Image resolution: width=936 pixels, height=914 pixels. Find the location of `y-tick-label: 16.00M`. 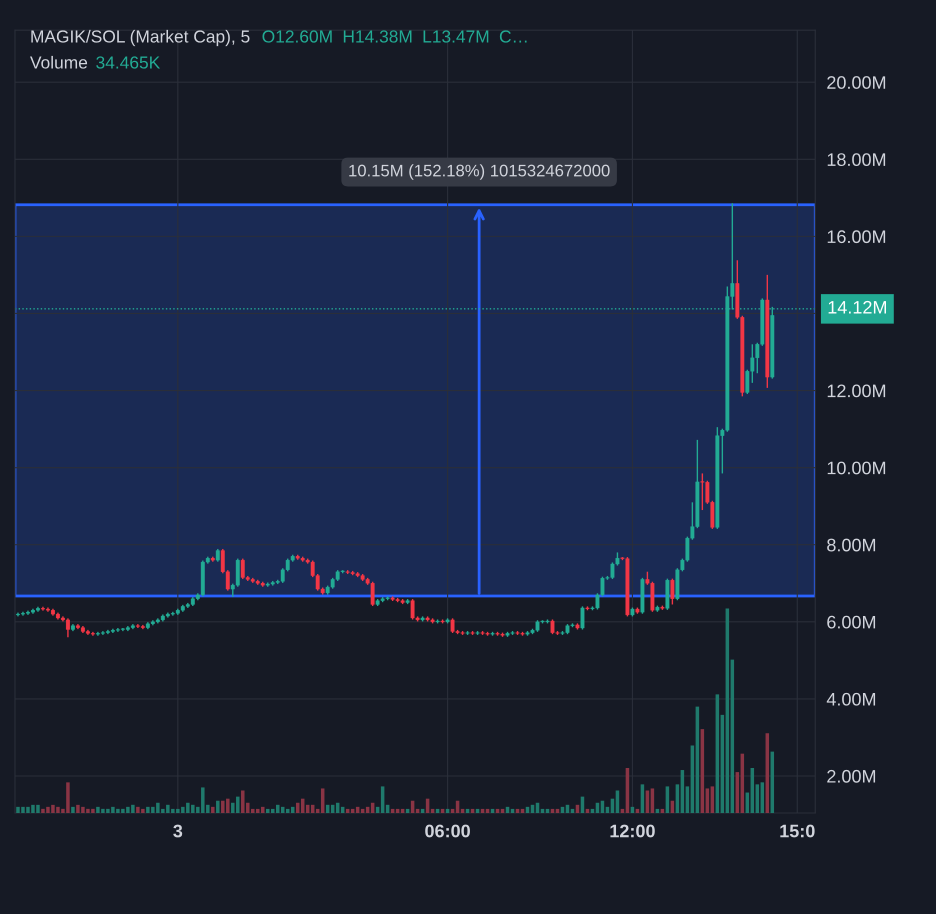

y-tick-label: 16.00M is located at coordinates (857, 237).